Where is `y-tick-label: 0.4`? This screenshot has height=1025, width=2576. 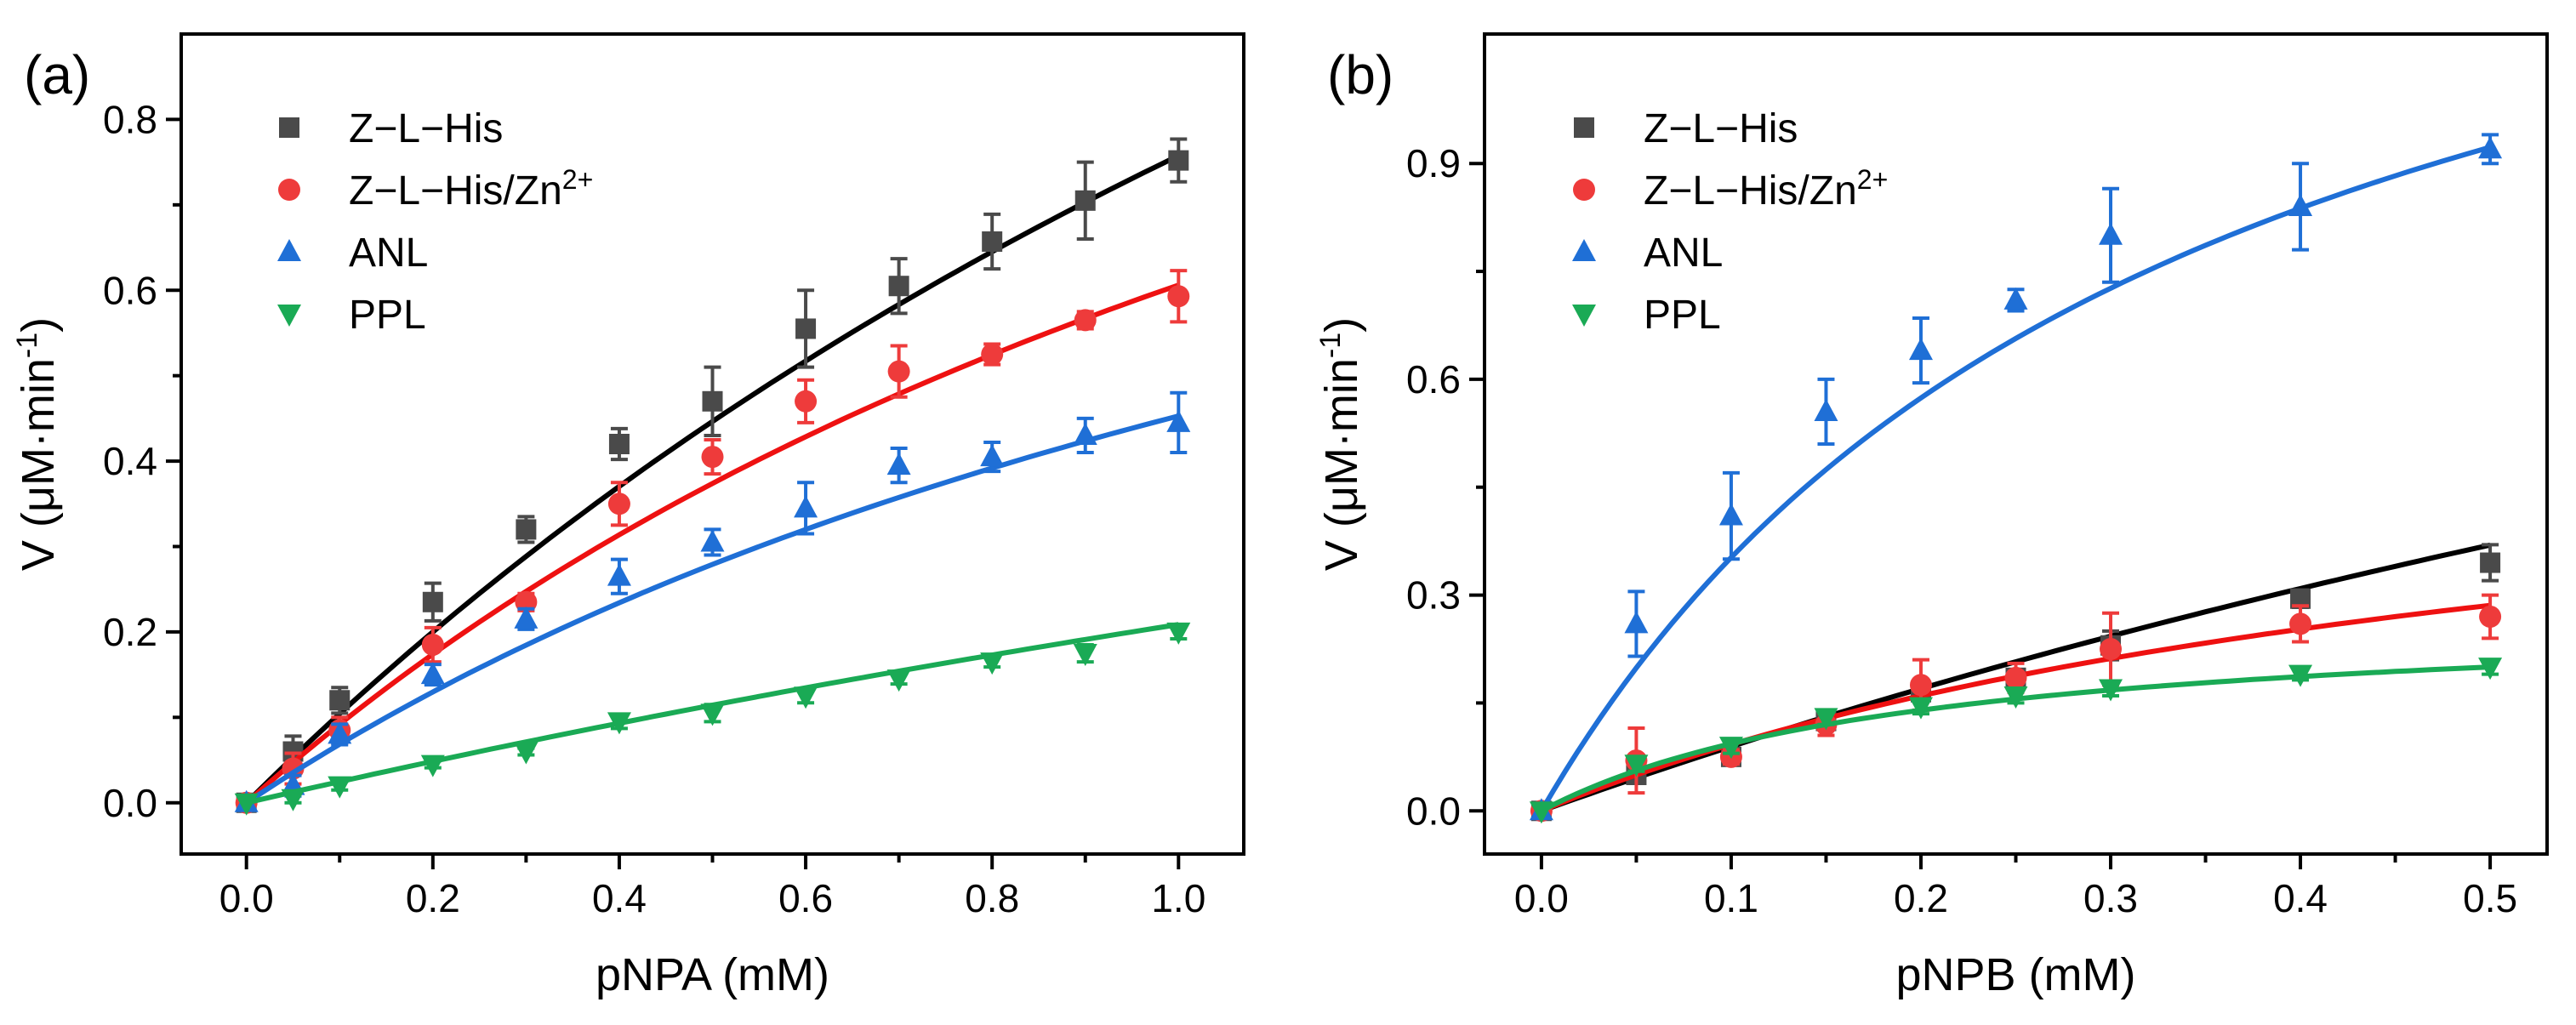 y-tick-label: 0.4 is located at coordinates (130, 461).